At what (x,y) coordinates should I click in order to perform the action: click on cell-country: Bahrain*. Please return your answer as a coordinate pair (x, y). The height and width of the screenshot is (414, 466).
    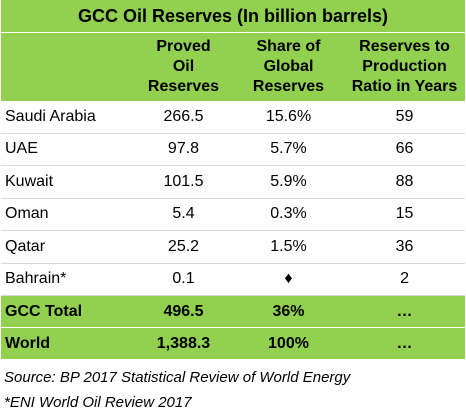
    Looking at the image, I should click on (67, 279).